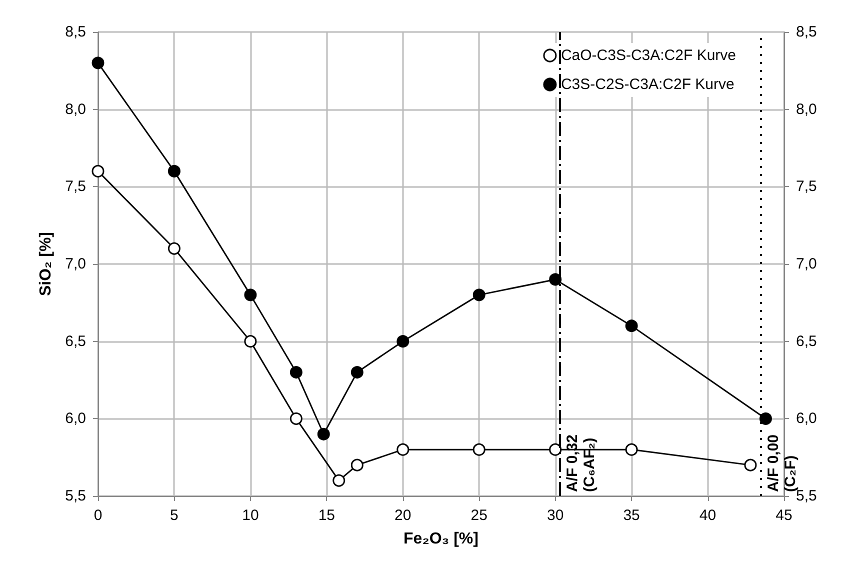 The image size is (864, 577). What do you see at coordinates (75, 109) in the screenshot?
I see `y-tick-label: 8,0` at bounding box center [75, 109].